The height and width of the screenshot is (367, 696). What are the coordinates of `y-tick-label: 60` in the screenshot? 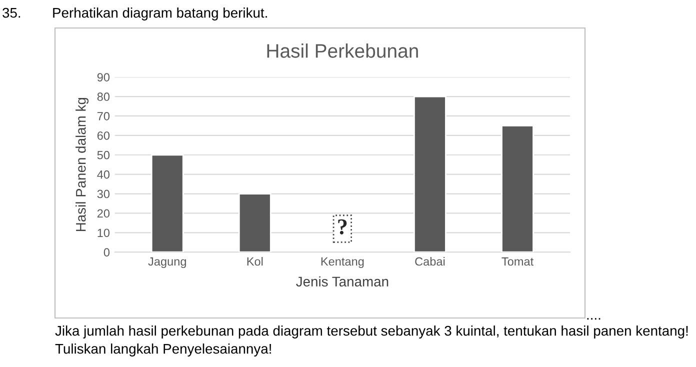 It's located at (103, 135).